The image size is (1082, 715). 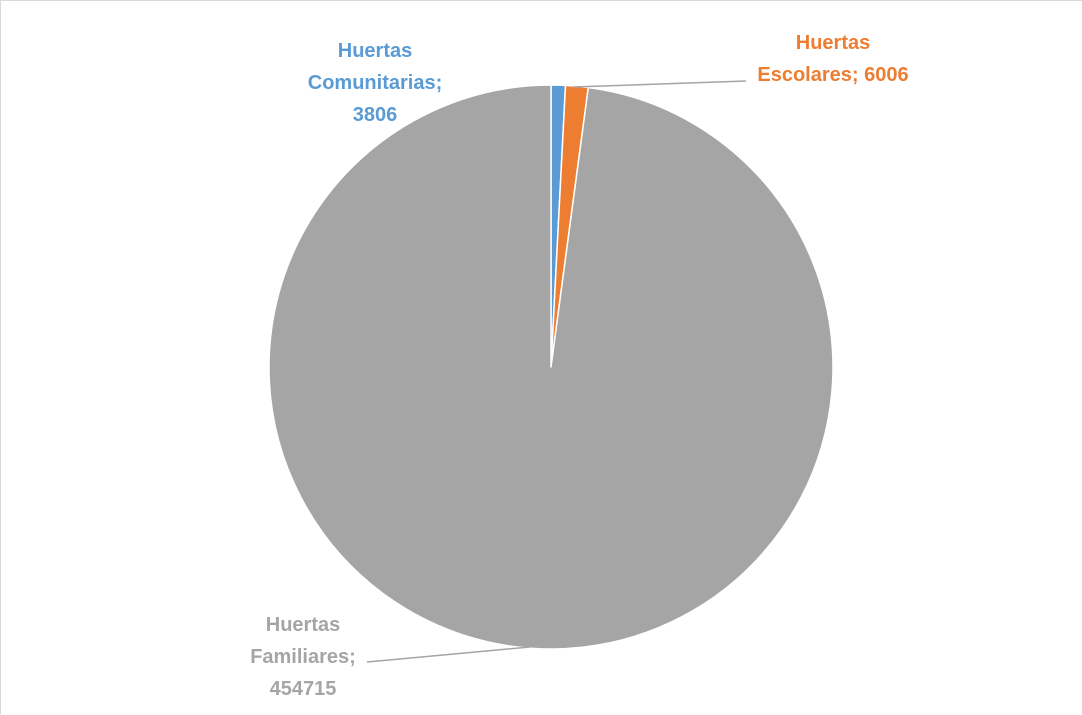 I want to click on data-label-line: Comunitarias;, so click(x=375, y=83).